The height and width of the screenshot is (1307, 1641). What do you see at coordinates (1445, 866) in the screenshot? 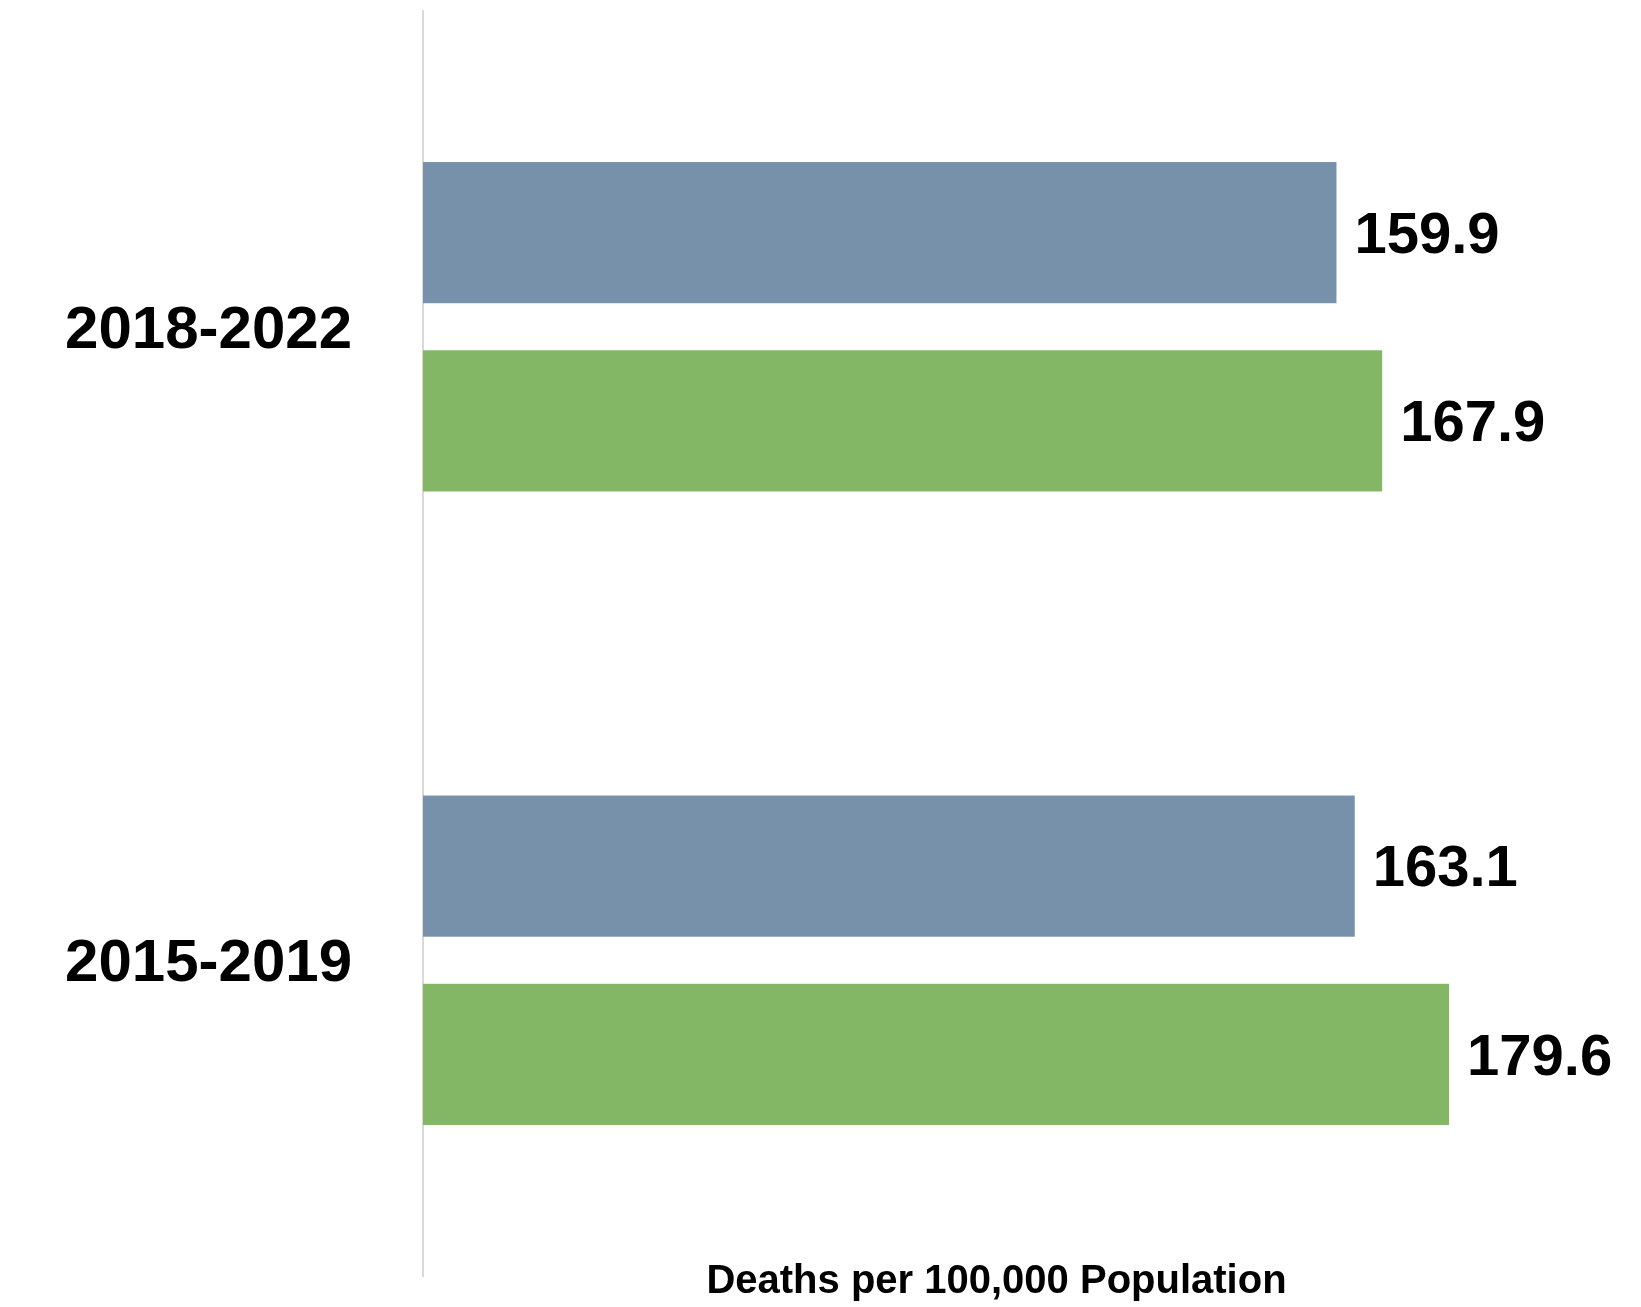
I see `data-label: 163.1` at bounding box center [1445, 866].